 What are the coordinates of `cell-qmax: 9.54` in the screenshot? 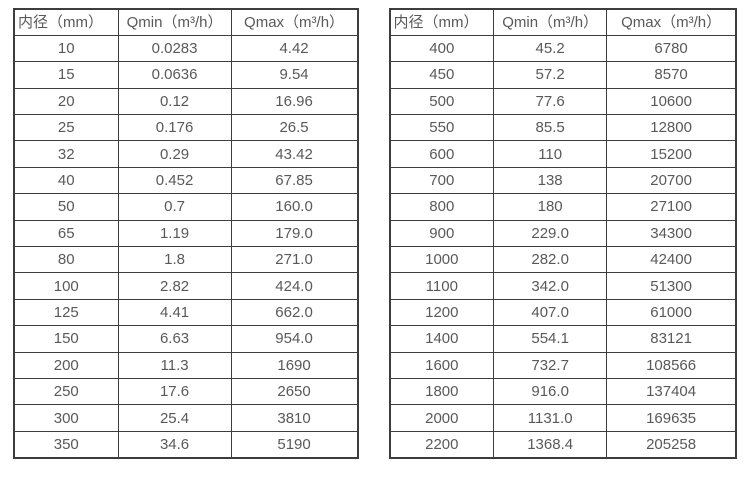 It's located at (294, 75).